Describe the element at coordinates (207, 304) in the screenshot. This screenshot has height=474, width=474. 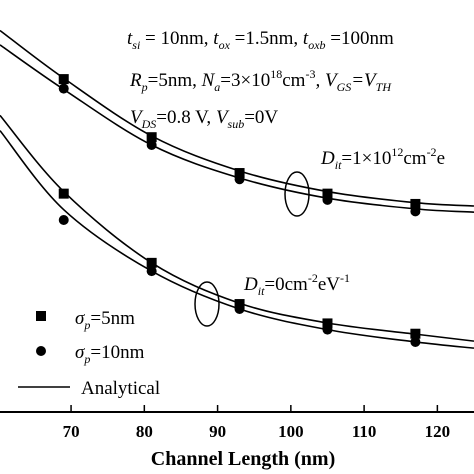
I see `group-ellipse-zero` at that location.